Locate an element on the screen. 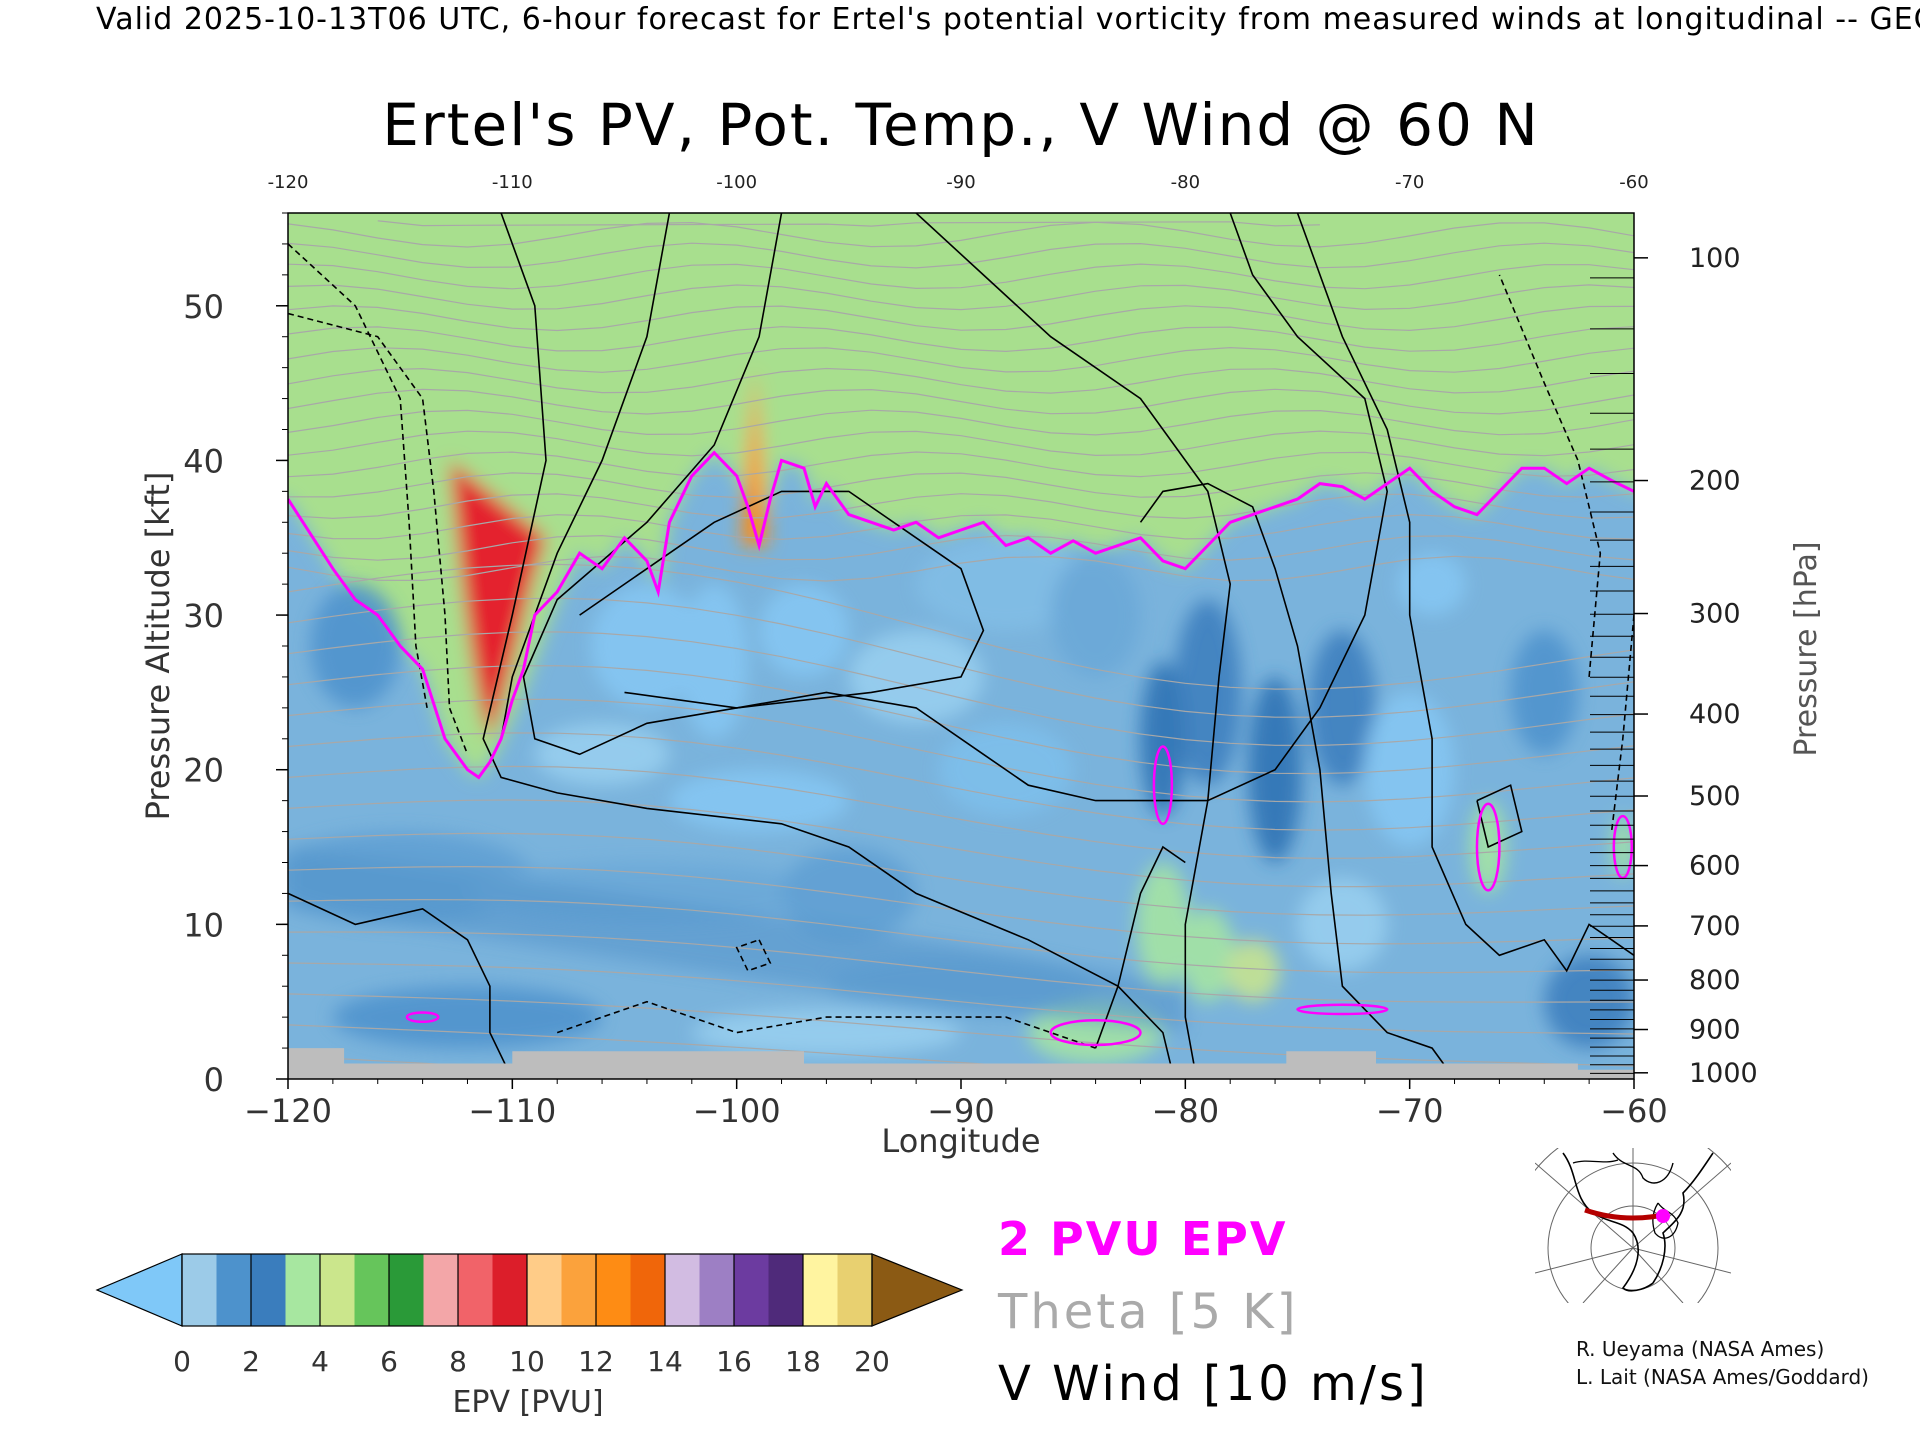  pressure-tick-label: 900 is located at coordinates (1715, 1030).